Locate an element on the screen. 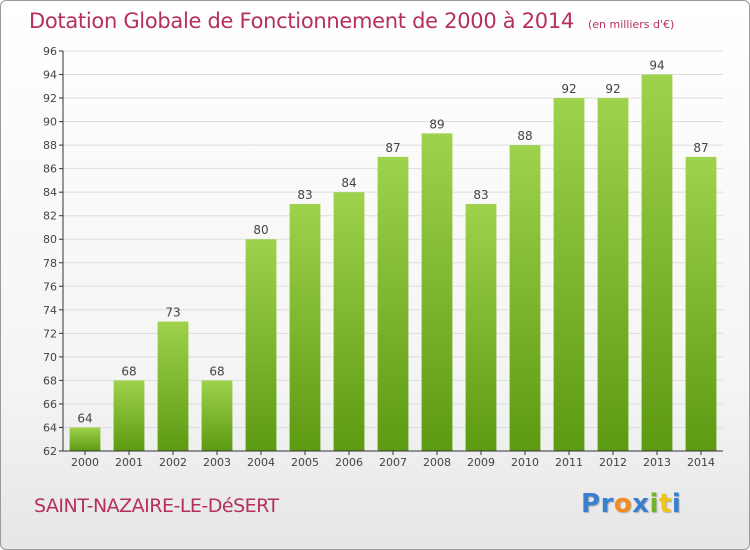  x-tick-label: 2014 is located at coordinates (701, 462).